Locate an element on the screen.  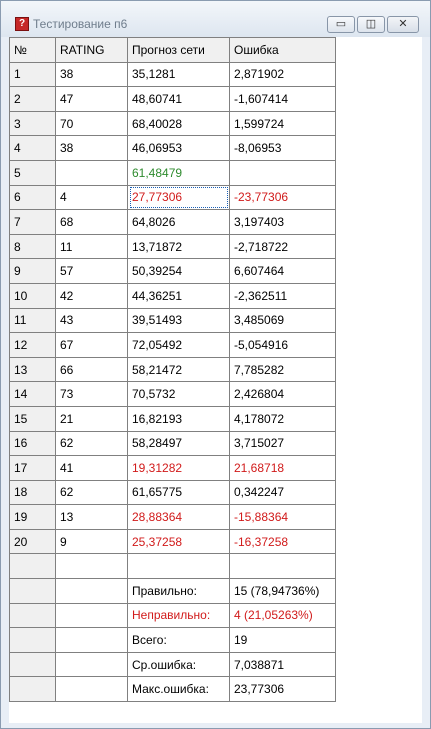
table-row: 16 62 58,28497 3,715027 is located at coordinates (172, 443).